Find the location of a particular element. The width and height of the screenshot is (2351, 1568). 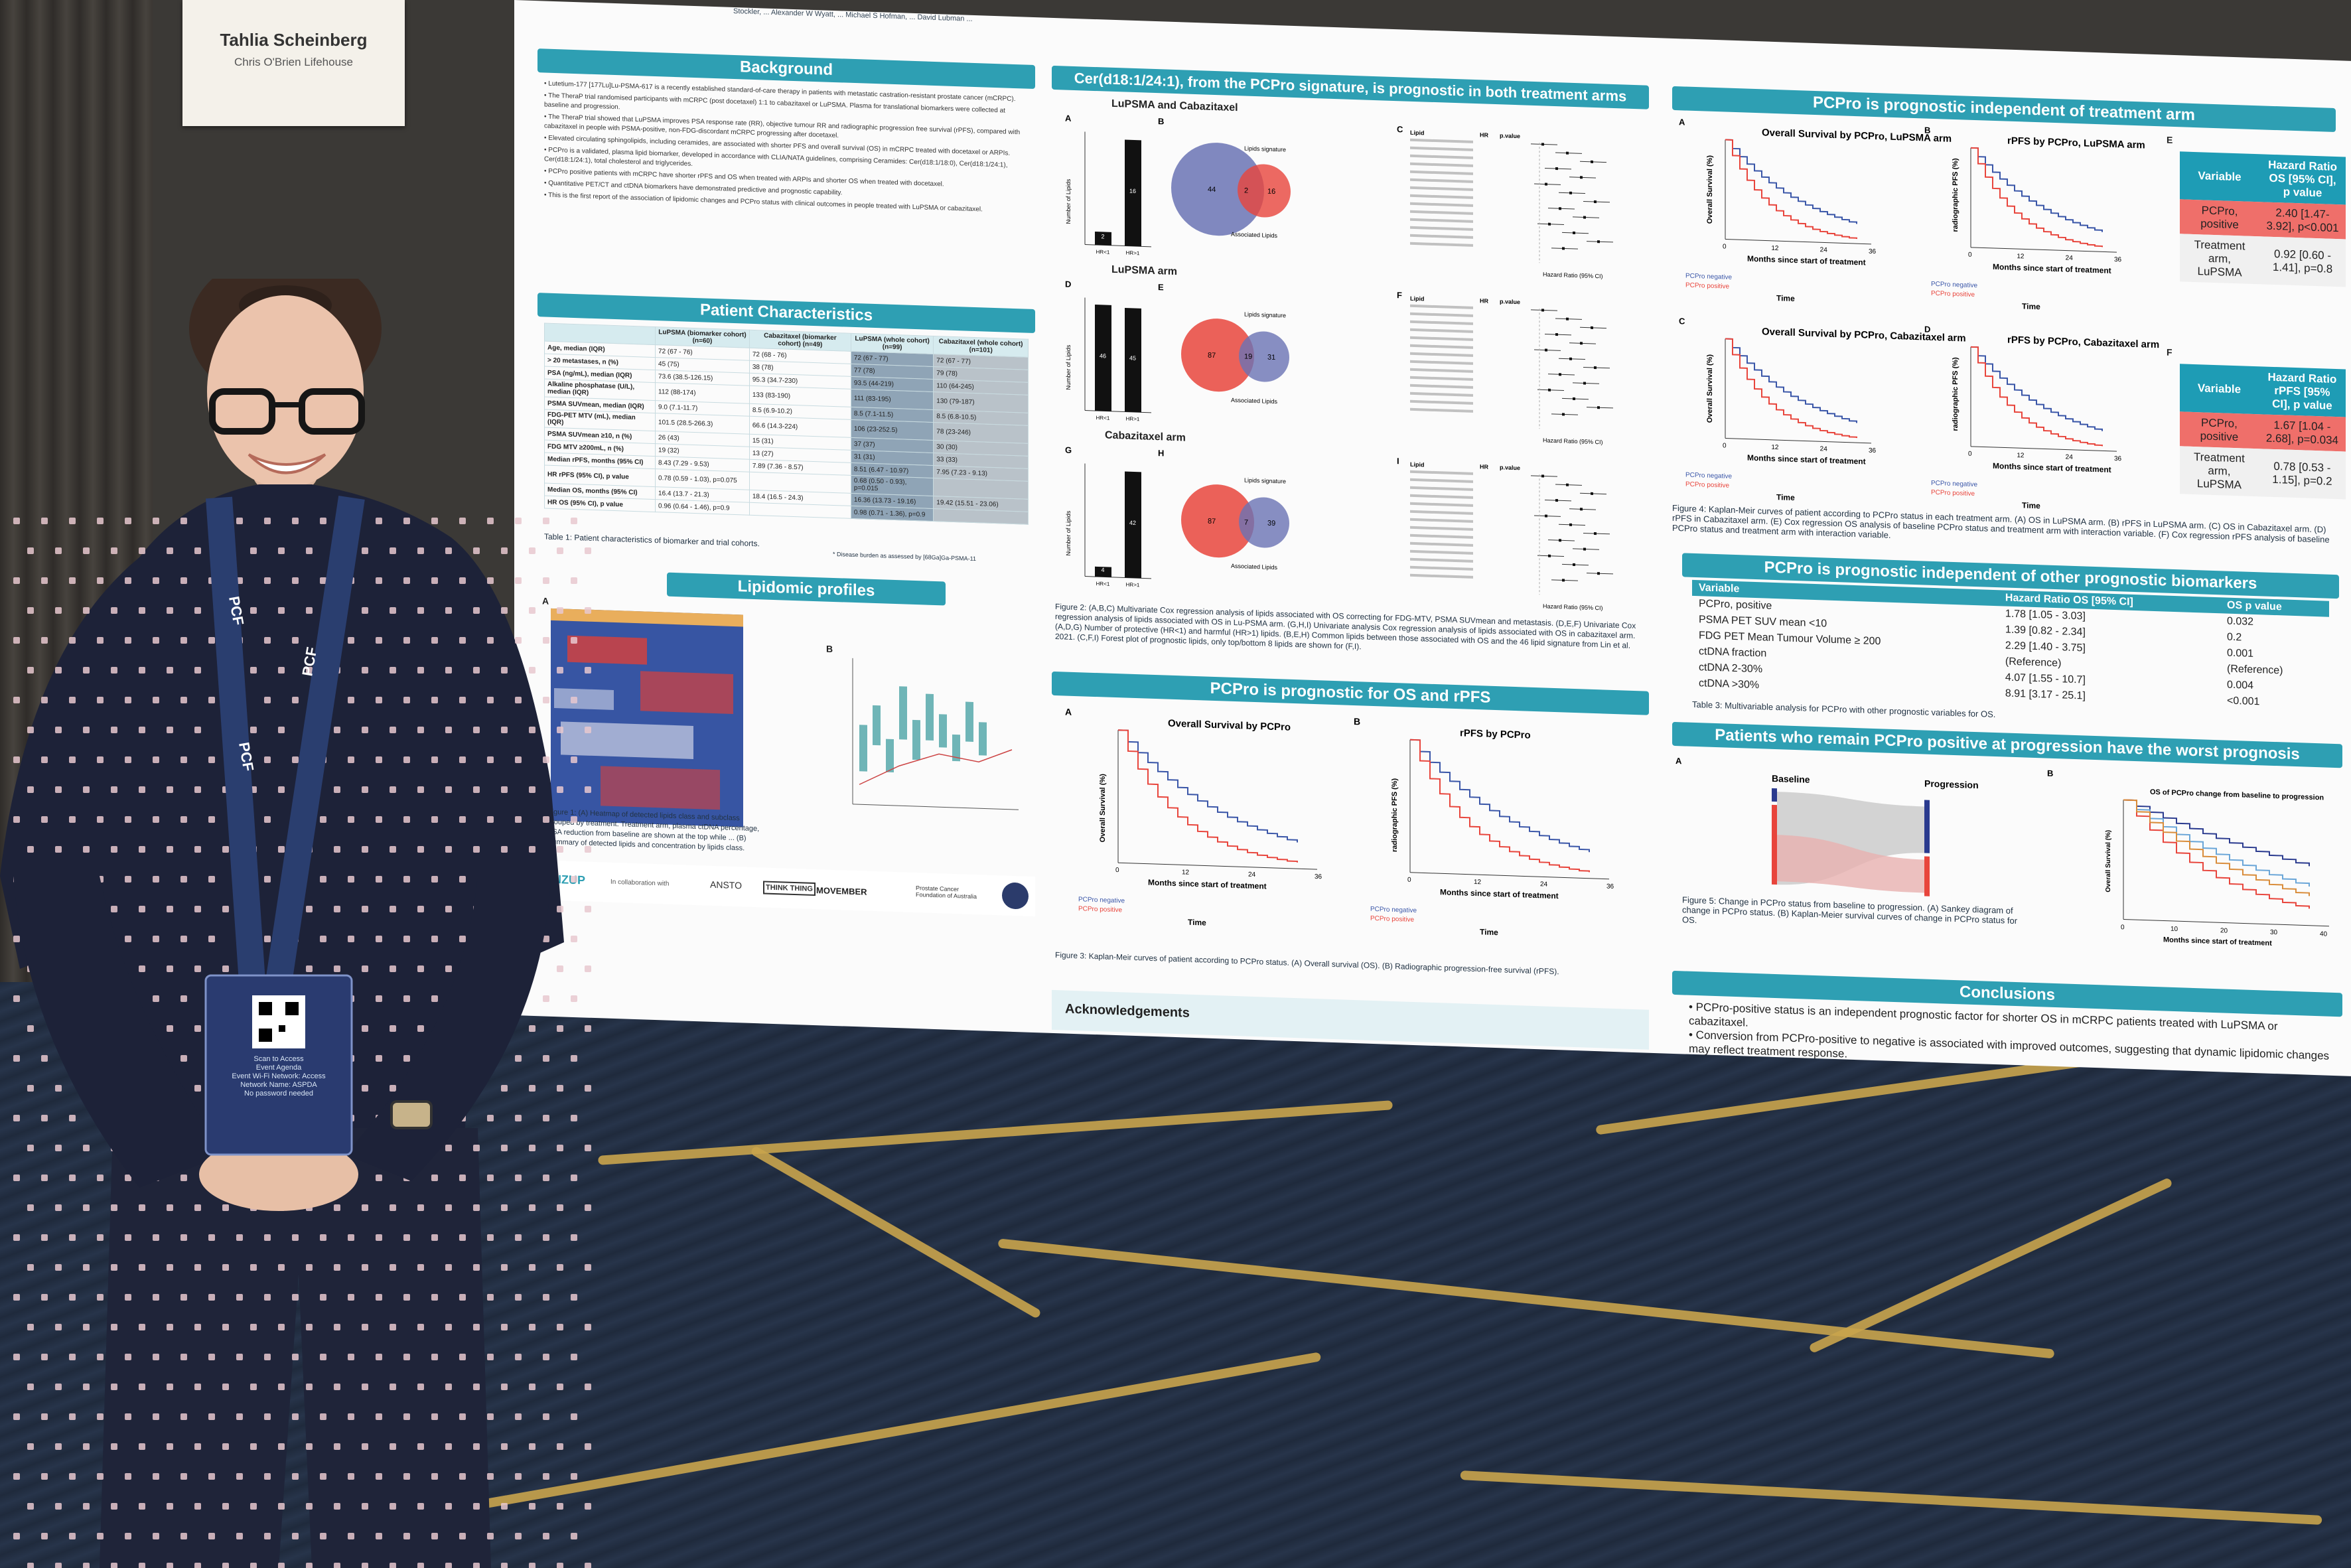

collab-text: In collaboration with is located at coordinates (640, 883).